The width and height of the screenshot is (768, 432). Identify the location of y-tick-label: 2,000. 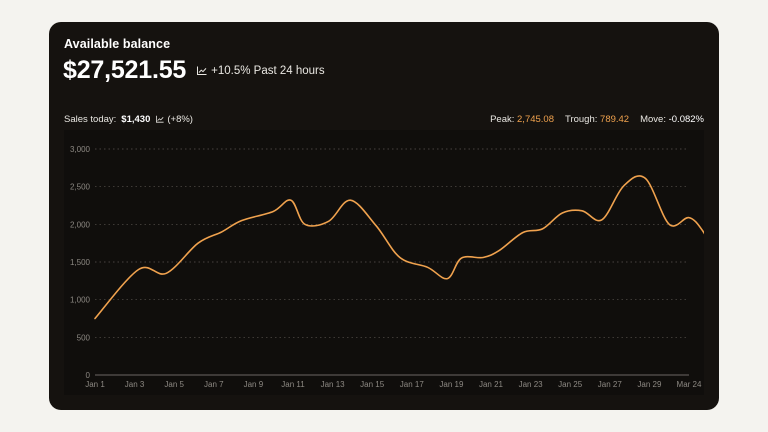
(80, 224).